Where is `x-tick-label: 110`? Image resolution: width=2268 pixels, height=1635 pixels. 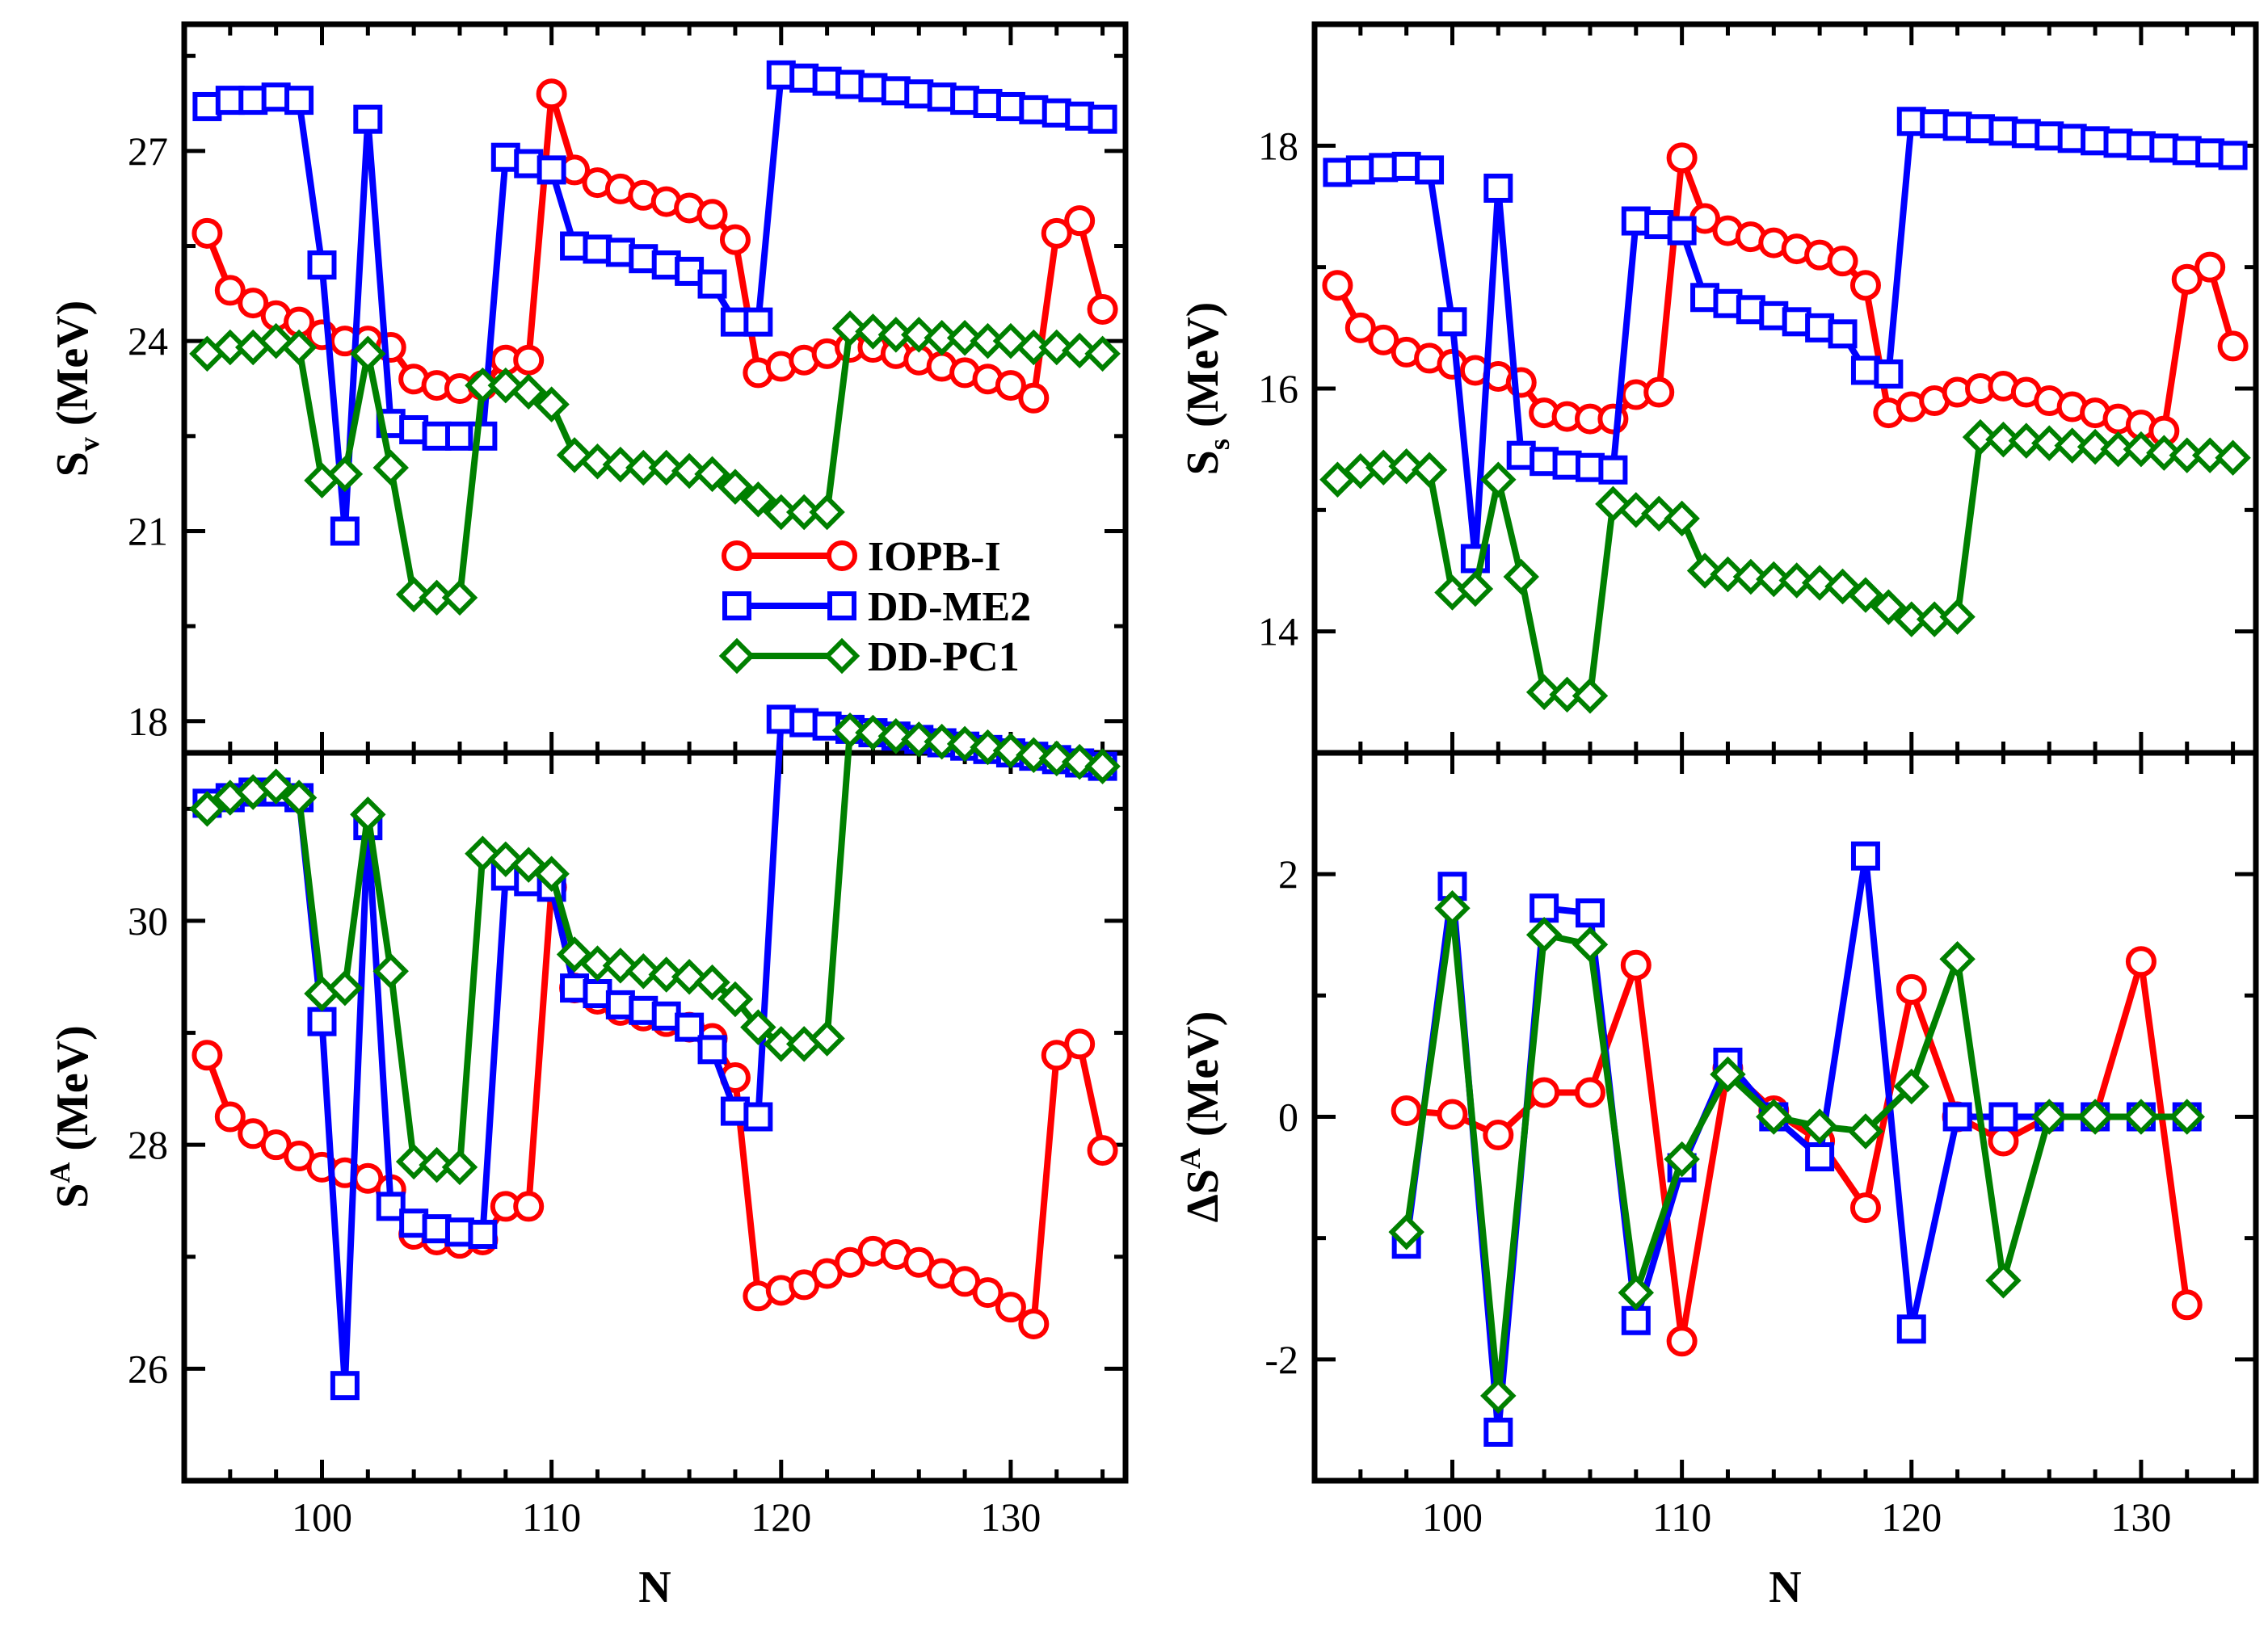
x-tick-label: 110 is located at coordinates (551, 1517).